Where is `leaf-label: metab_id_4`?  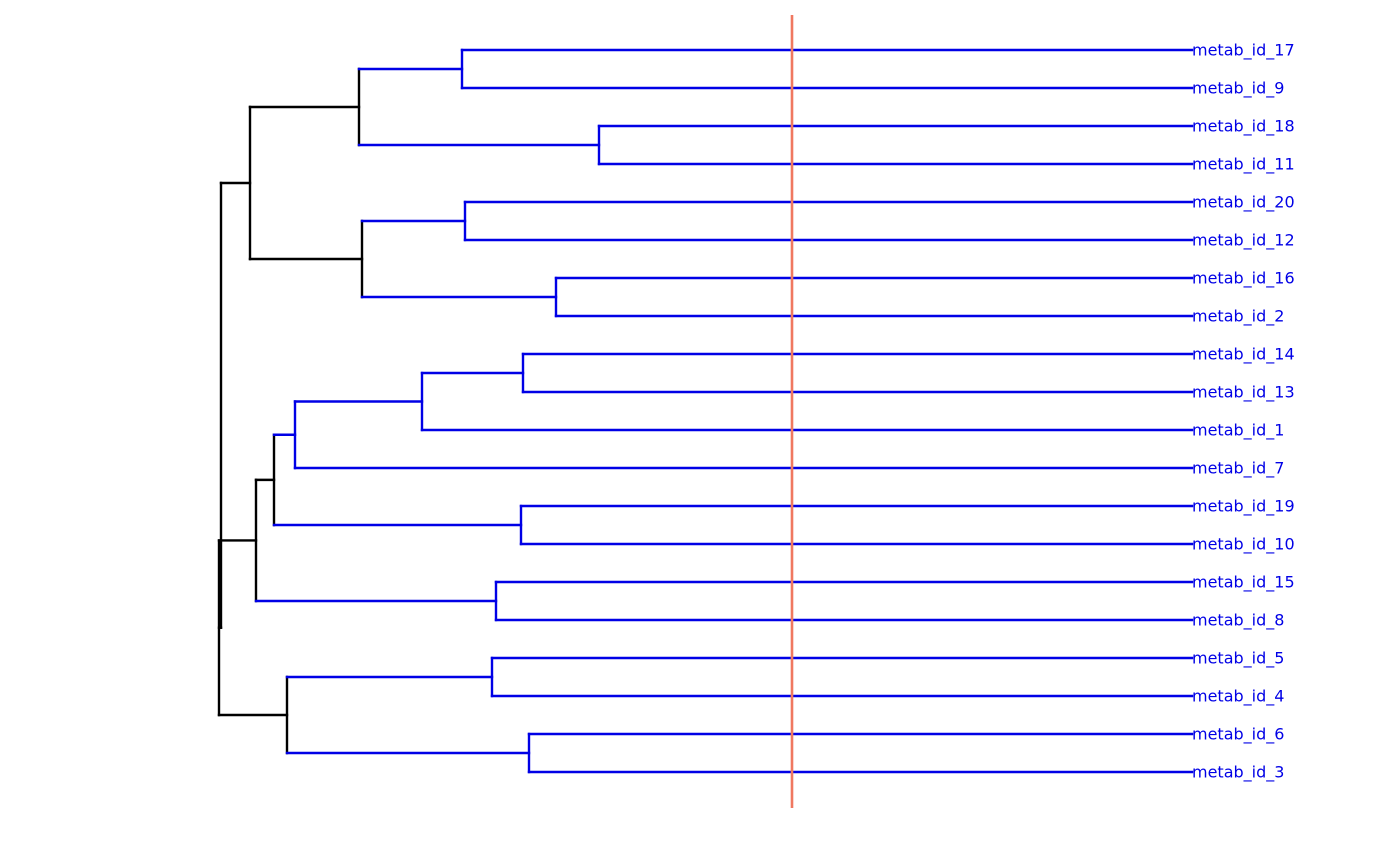 leaf-label: metab_id_4 is located at coordinates (1238, 697).